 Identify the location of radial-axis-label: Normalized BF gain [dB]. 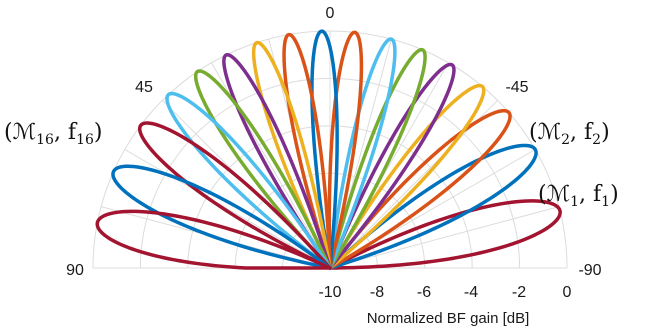
(448, 318).